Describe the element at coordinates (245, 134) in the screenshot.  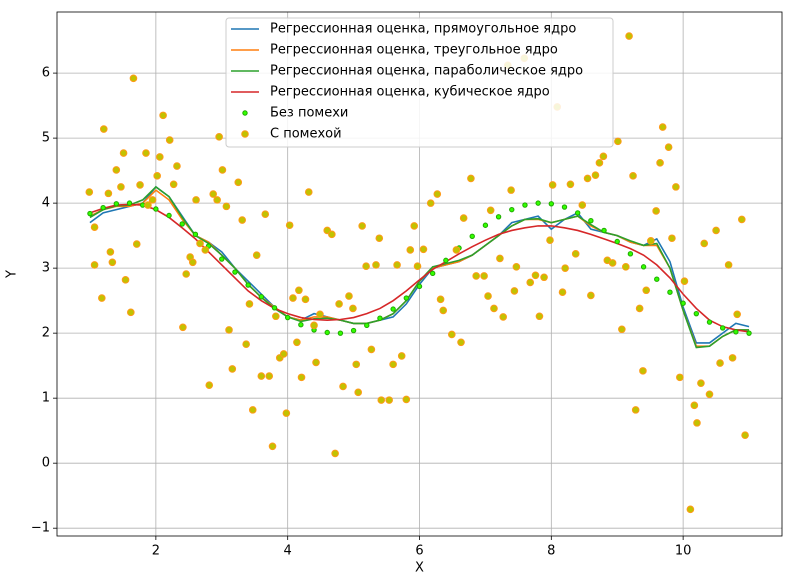
I see `legend-swatch` at that location.